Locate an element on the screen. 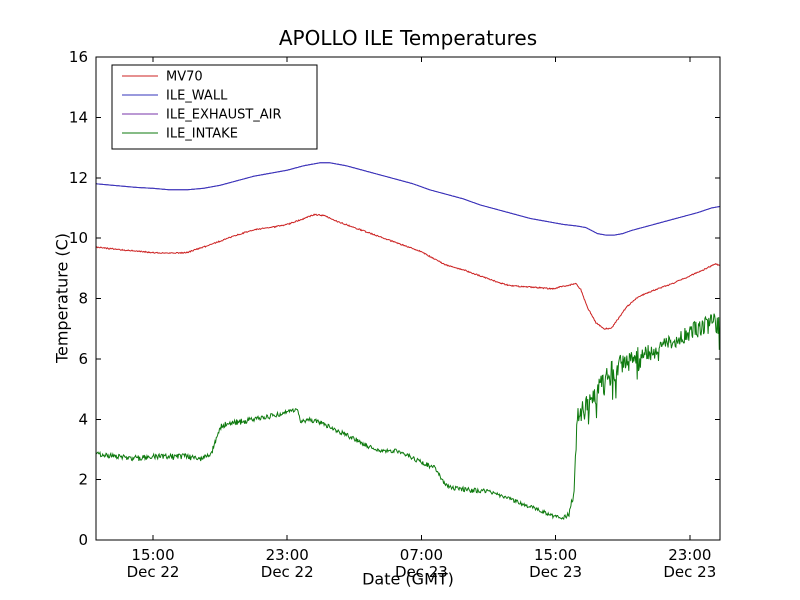 This screenshot has width=800, height=600. y-tick-label: 0 is located at coordinates (83, 540).